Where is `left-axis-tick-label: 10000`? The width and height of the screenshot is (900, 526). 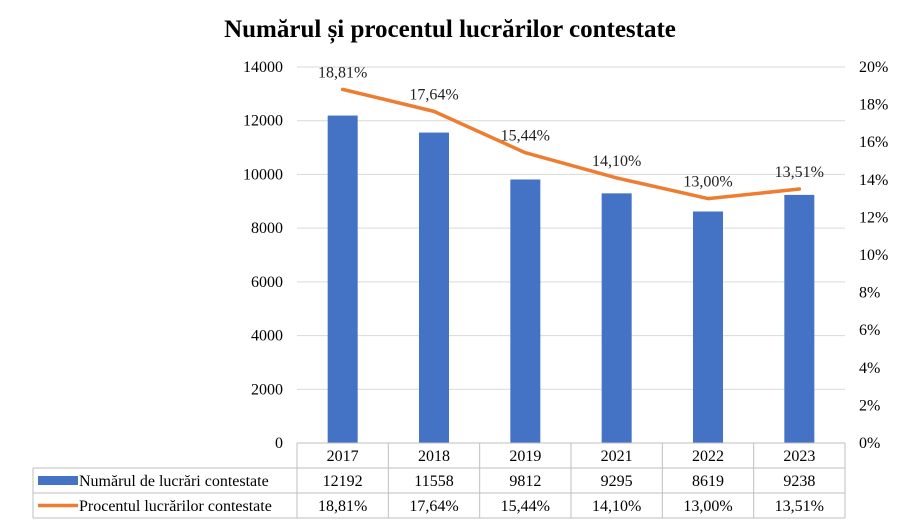 left-axis-tick-label: 10000 is located at coordinates (263, 174).